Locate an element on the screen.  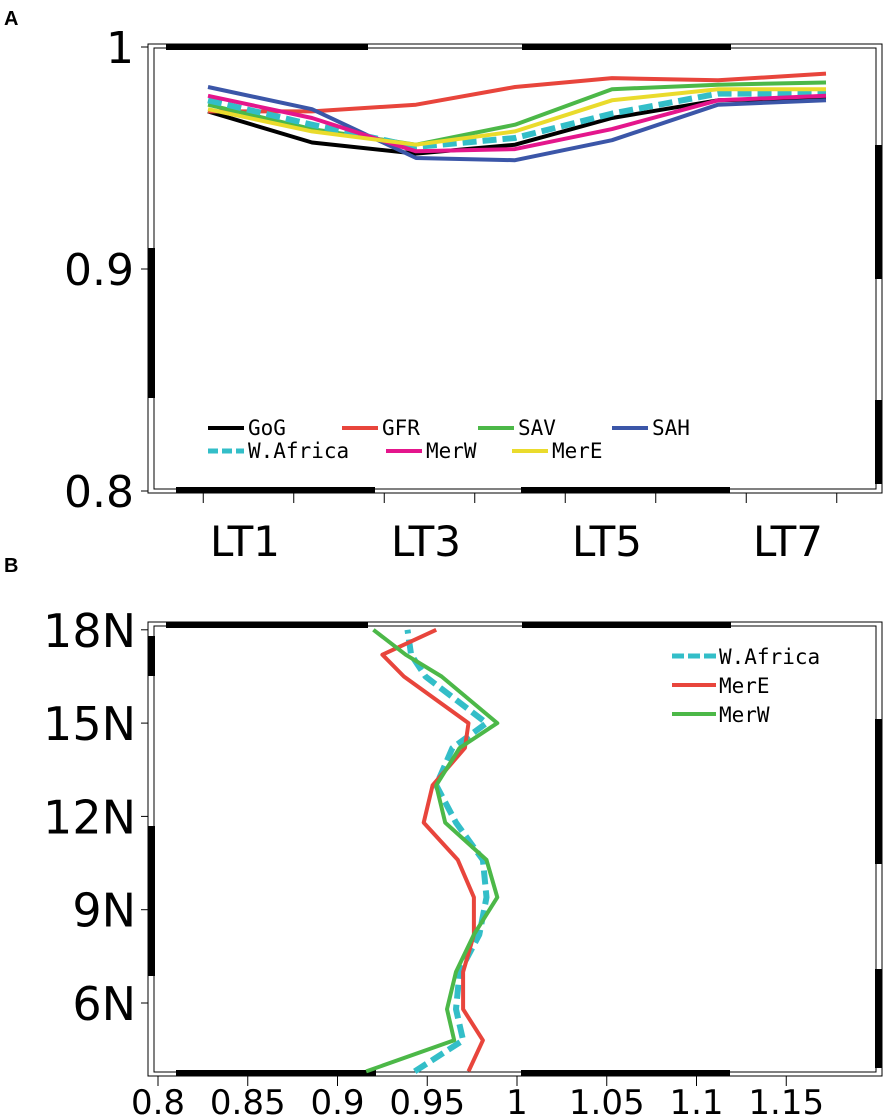
panel-a-legend: GoG GFR SAV SAH W.Africa MerW MerE is located at coordinates (449, 439).